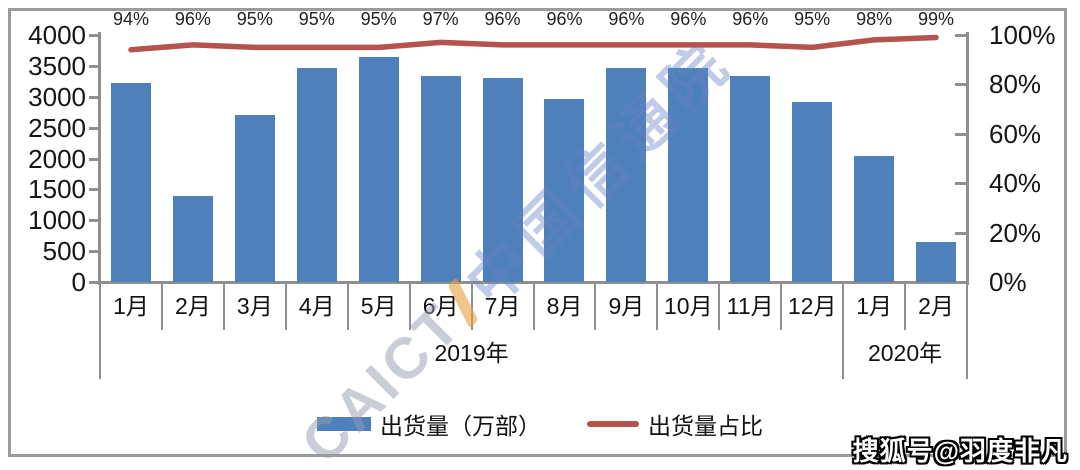 This screenshot has height=470, width=1080. I want to click on category-label-12: 1月, so click(874, 306).